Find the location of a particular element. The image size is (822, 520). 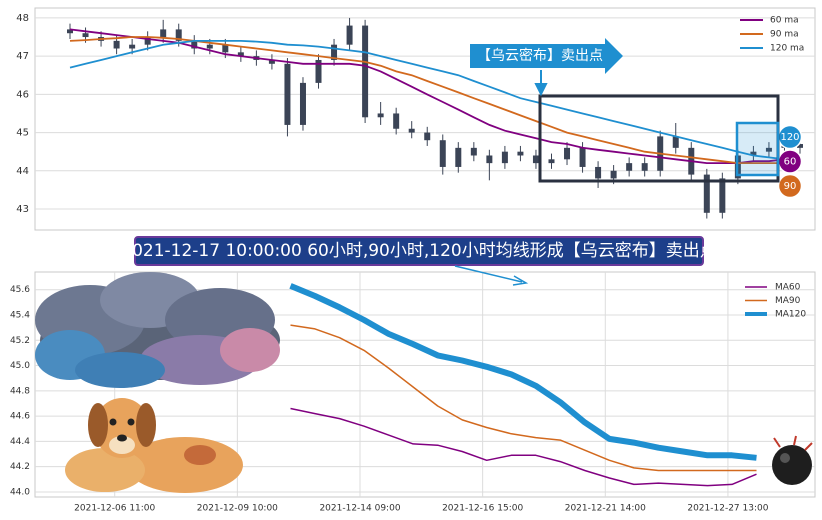

y-tick-label: 44.8 is located at coordinates (20, 391).